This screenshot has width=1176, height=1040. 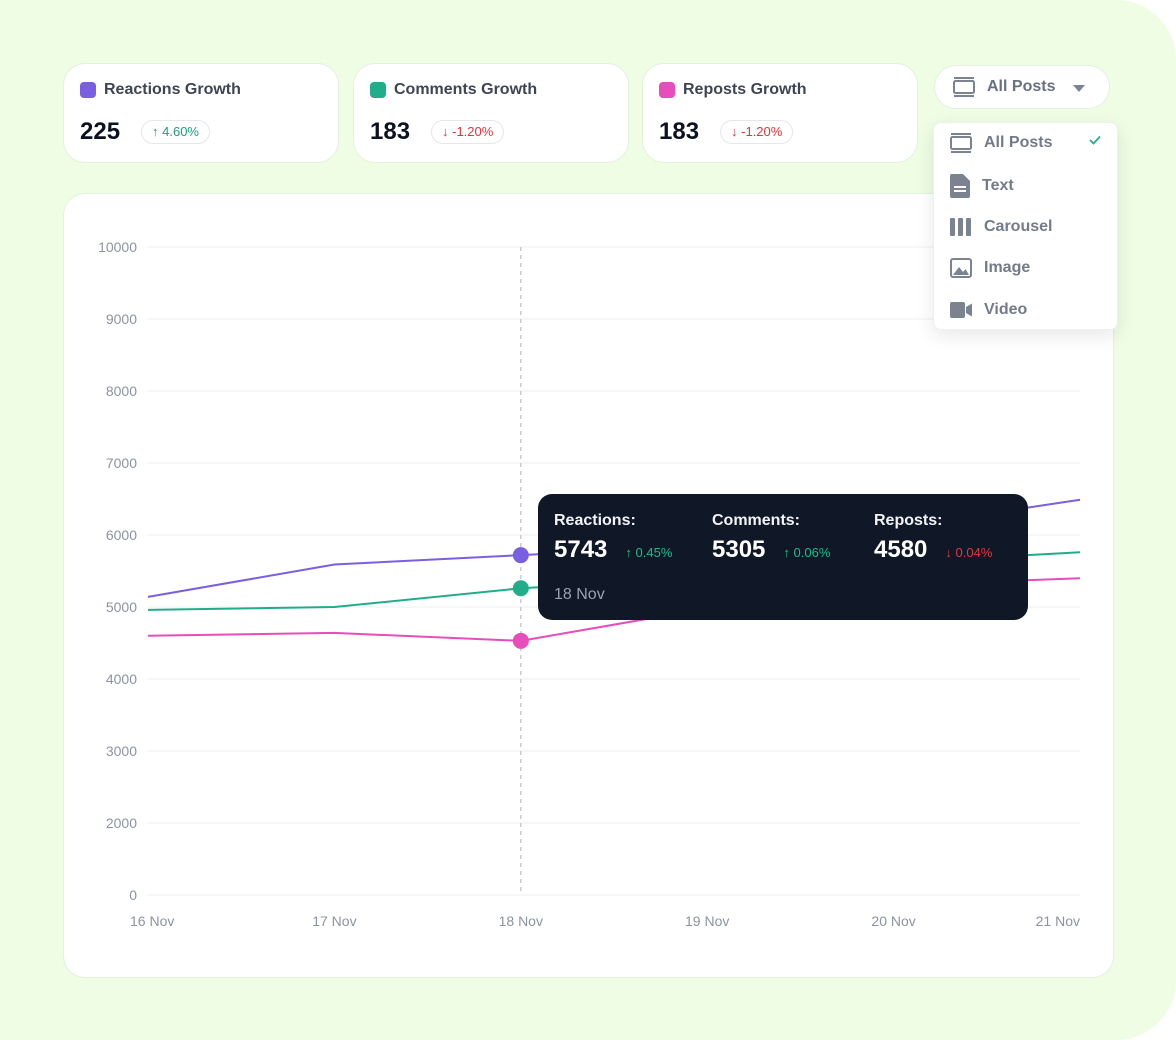 What do you see at coordinates (201, 113) in the screenshot?
I see `stat-card-reactions: Reactions Growth 225 ↑ 4.60%` at bounding box center [201, 113].